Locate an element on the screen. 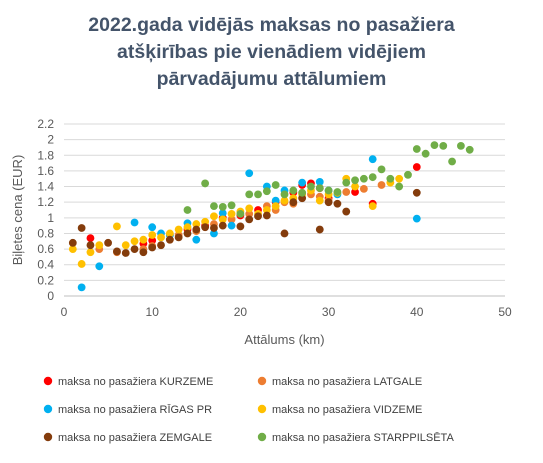 The image size is (543, 463). y-tick-label: 2 is located at coordinates (50, 140).